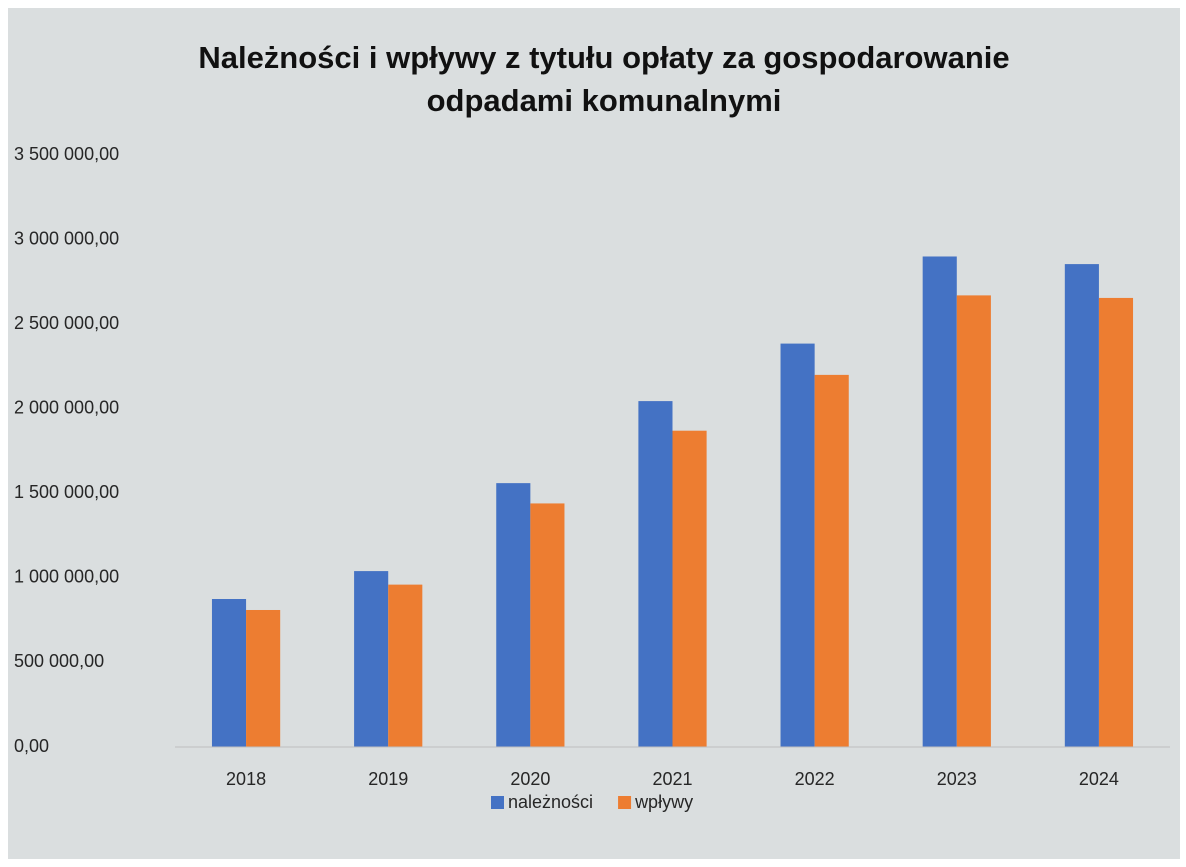 The image size is (1186, 867). I want to click on x-tick-label: 2018, so click(246, 779).